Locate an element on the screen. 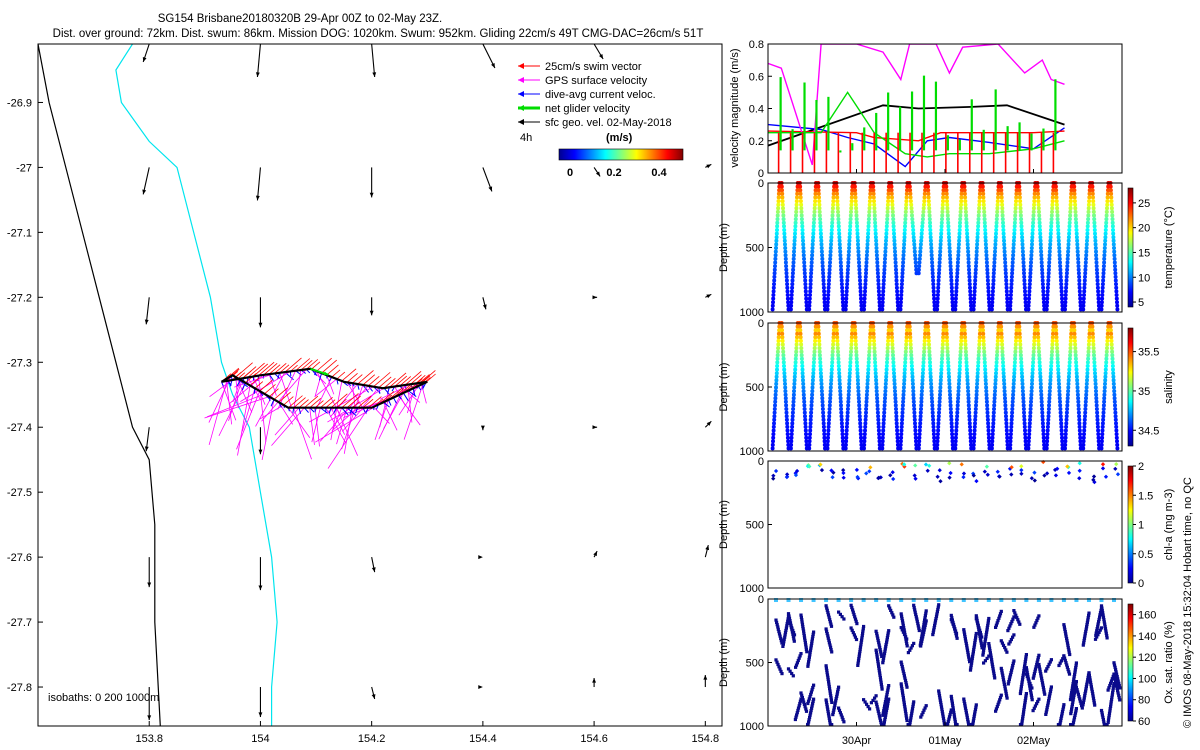 The height and width of the screenshot is (750, 1200). colorbar-tick-label: 1 is located at coordinates (1141, 526).